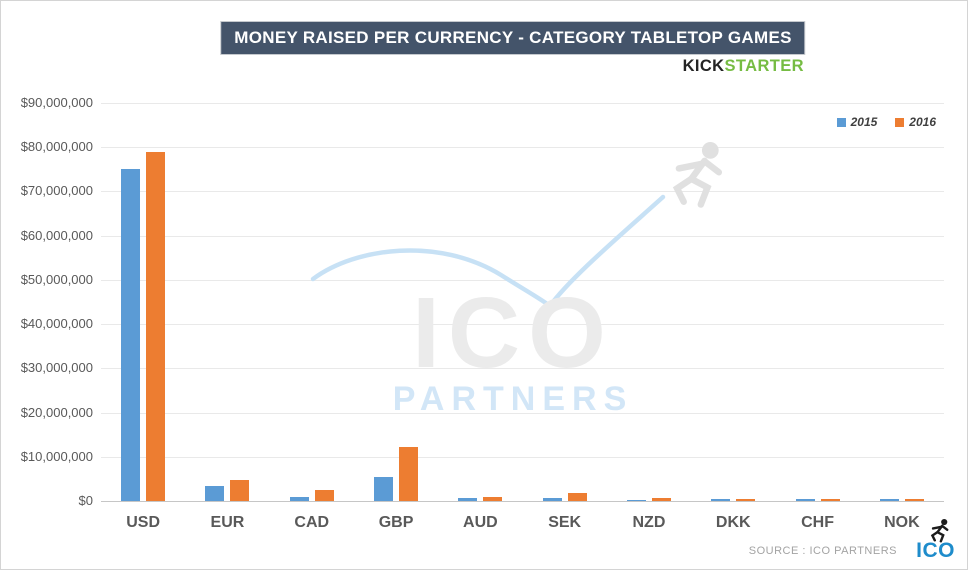 The image size is (968, 570). I want to click on jumping-person-logo-icon, so click(939, 530).